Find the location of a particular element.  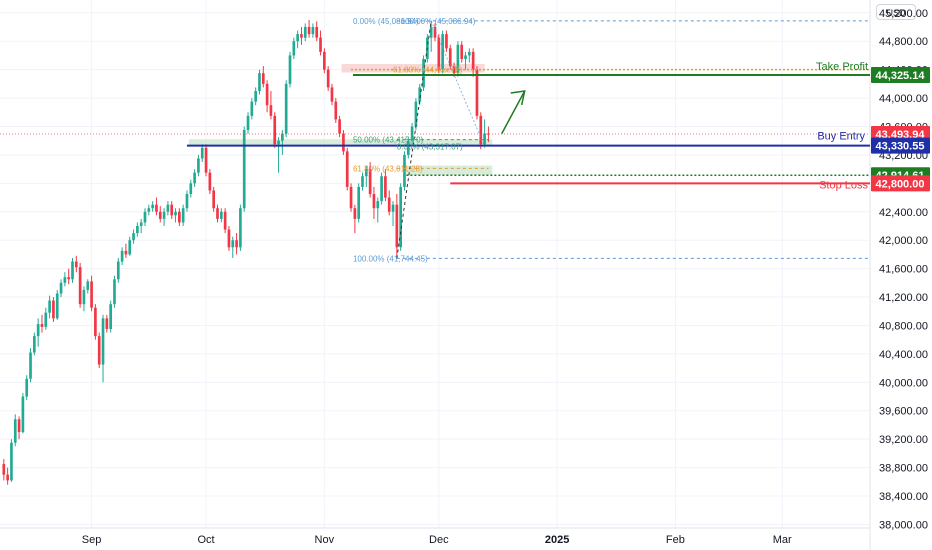

currency-button: USD is located at coordinates (896, 12).